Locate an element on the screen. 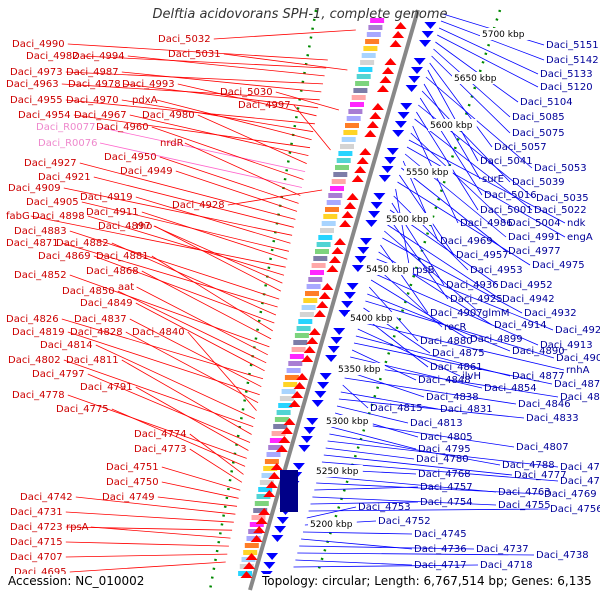 The image size is (600, 600). left-gene-label: Daci_4955 is located at coordinates (36, 100).